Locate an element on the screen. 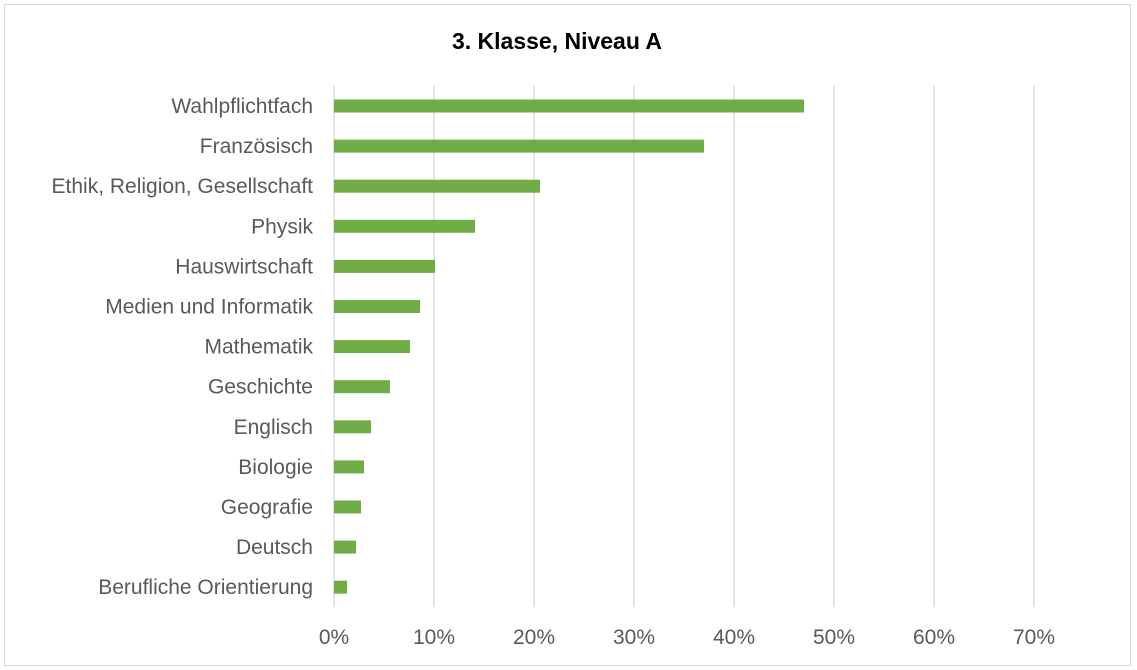  category-label: Deutsch is located at coordinates (274, 547).